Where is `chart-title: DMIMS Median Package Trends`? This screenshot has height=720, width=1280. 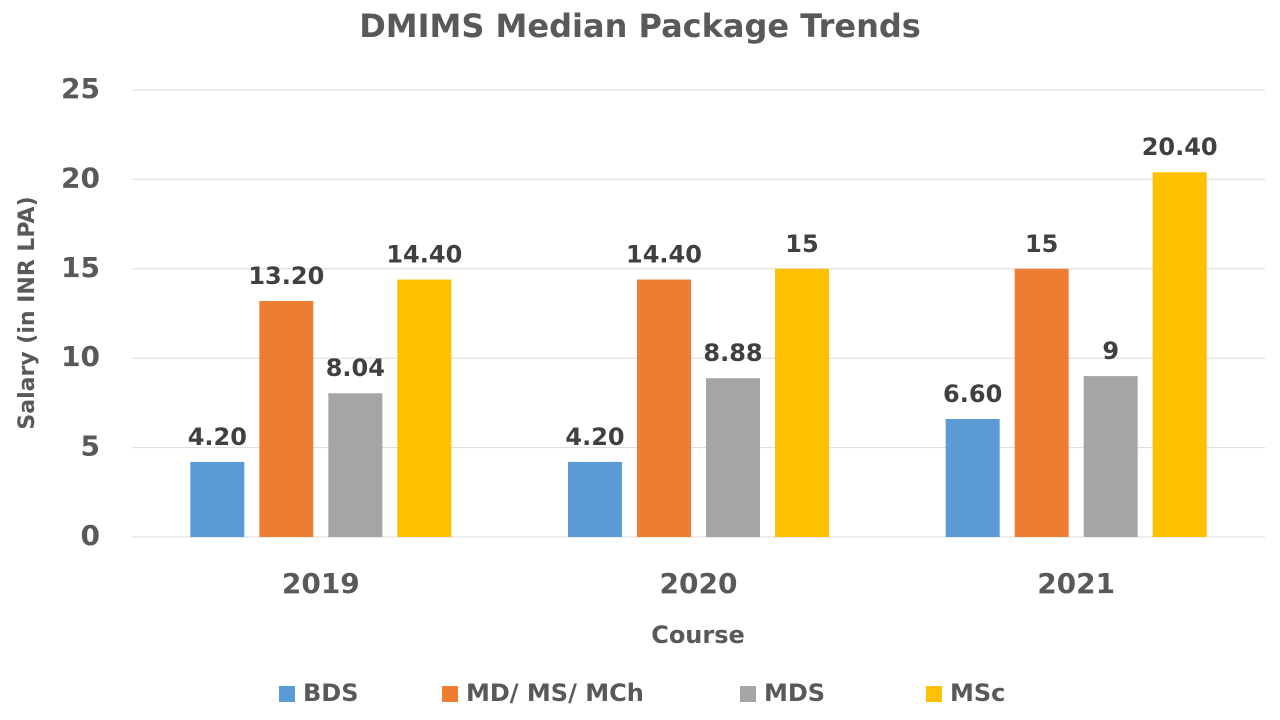
chart-title: DMIMS Median Package Trends is located at coordinates (640, 26).